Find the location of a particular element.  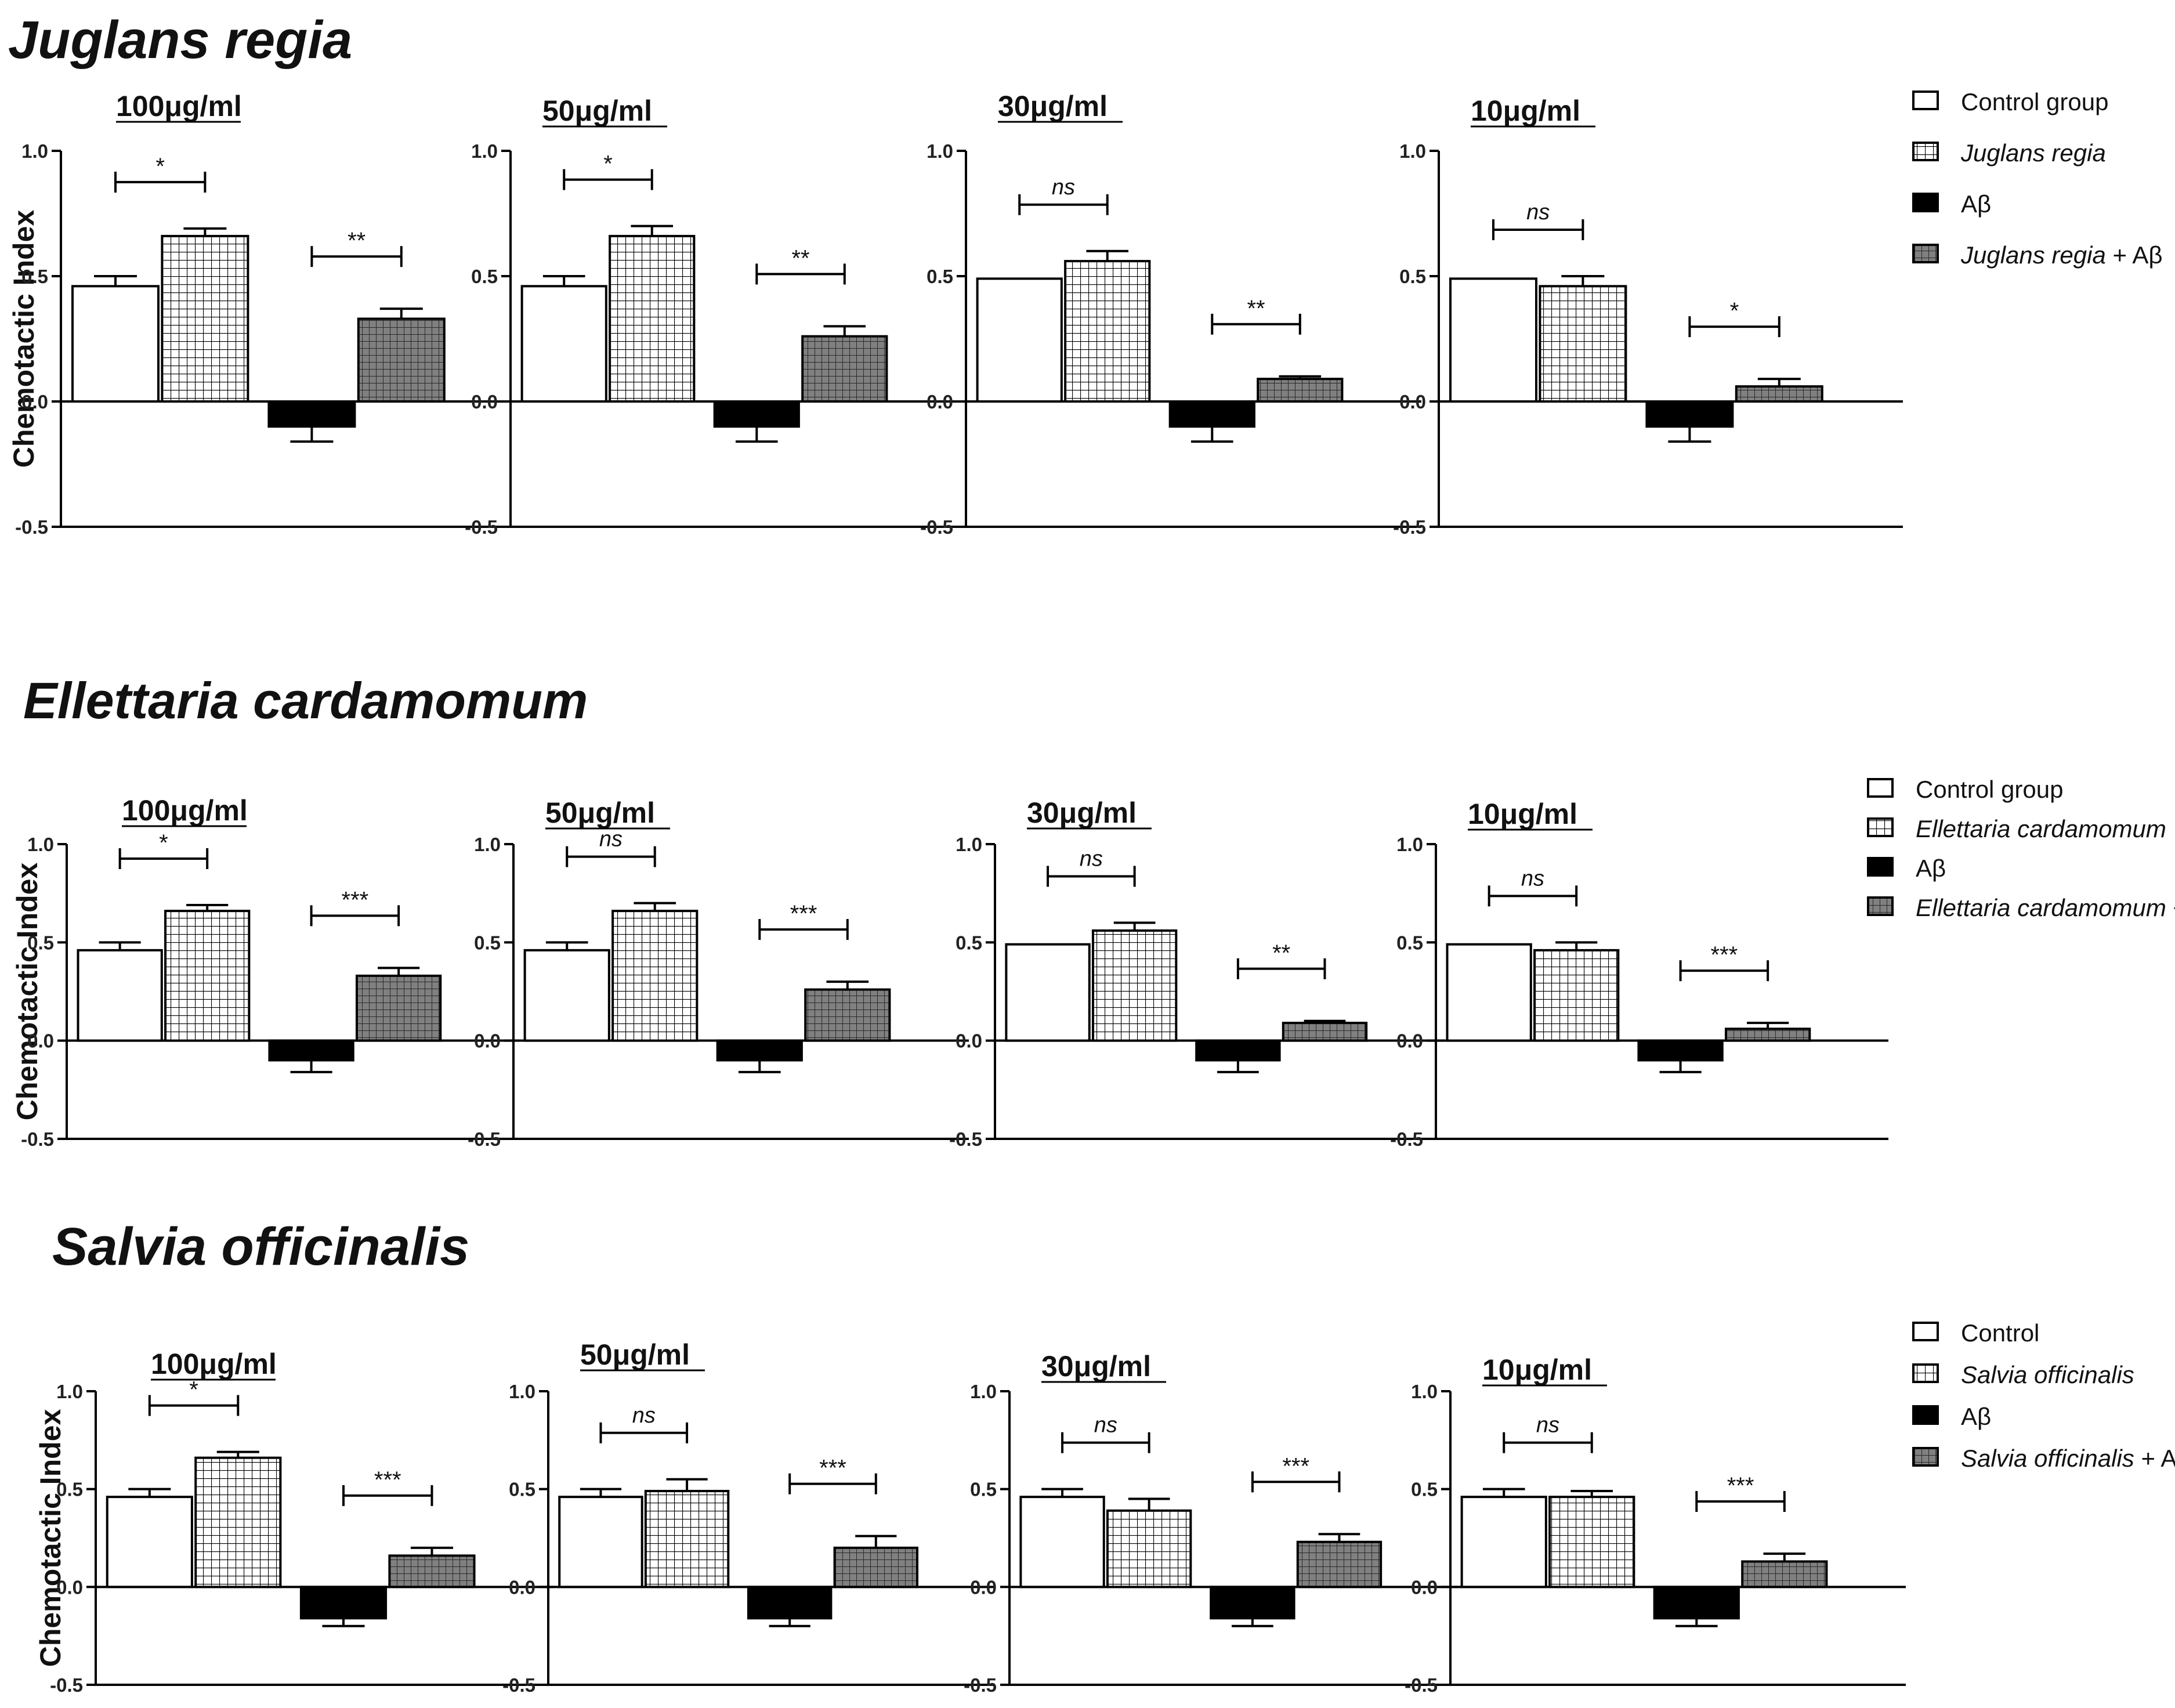

legend-label-plant: Salvia officinalis is located at coordinates (2047, 1458).